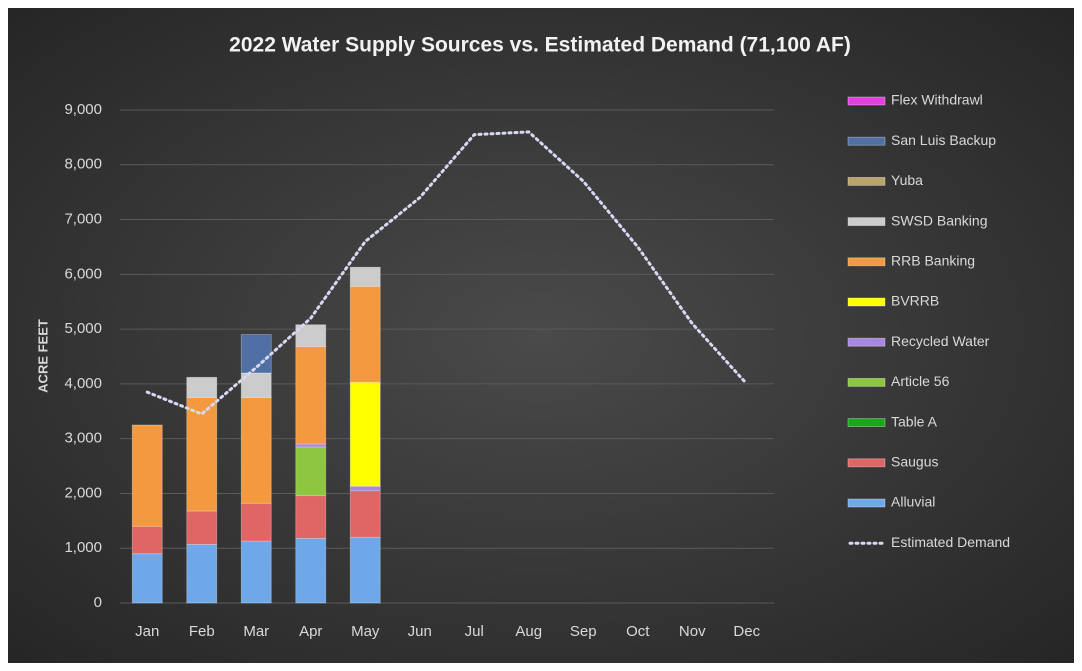  I want to click on legend-label: Yuba, so click(907, 180).